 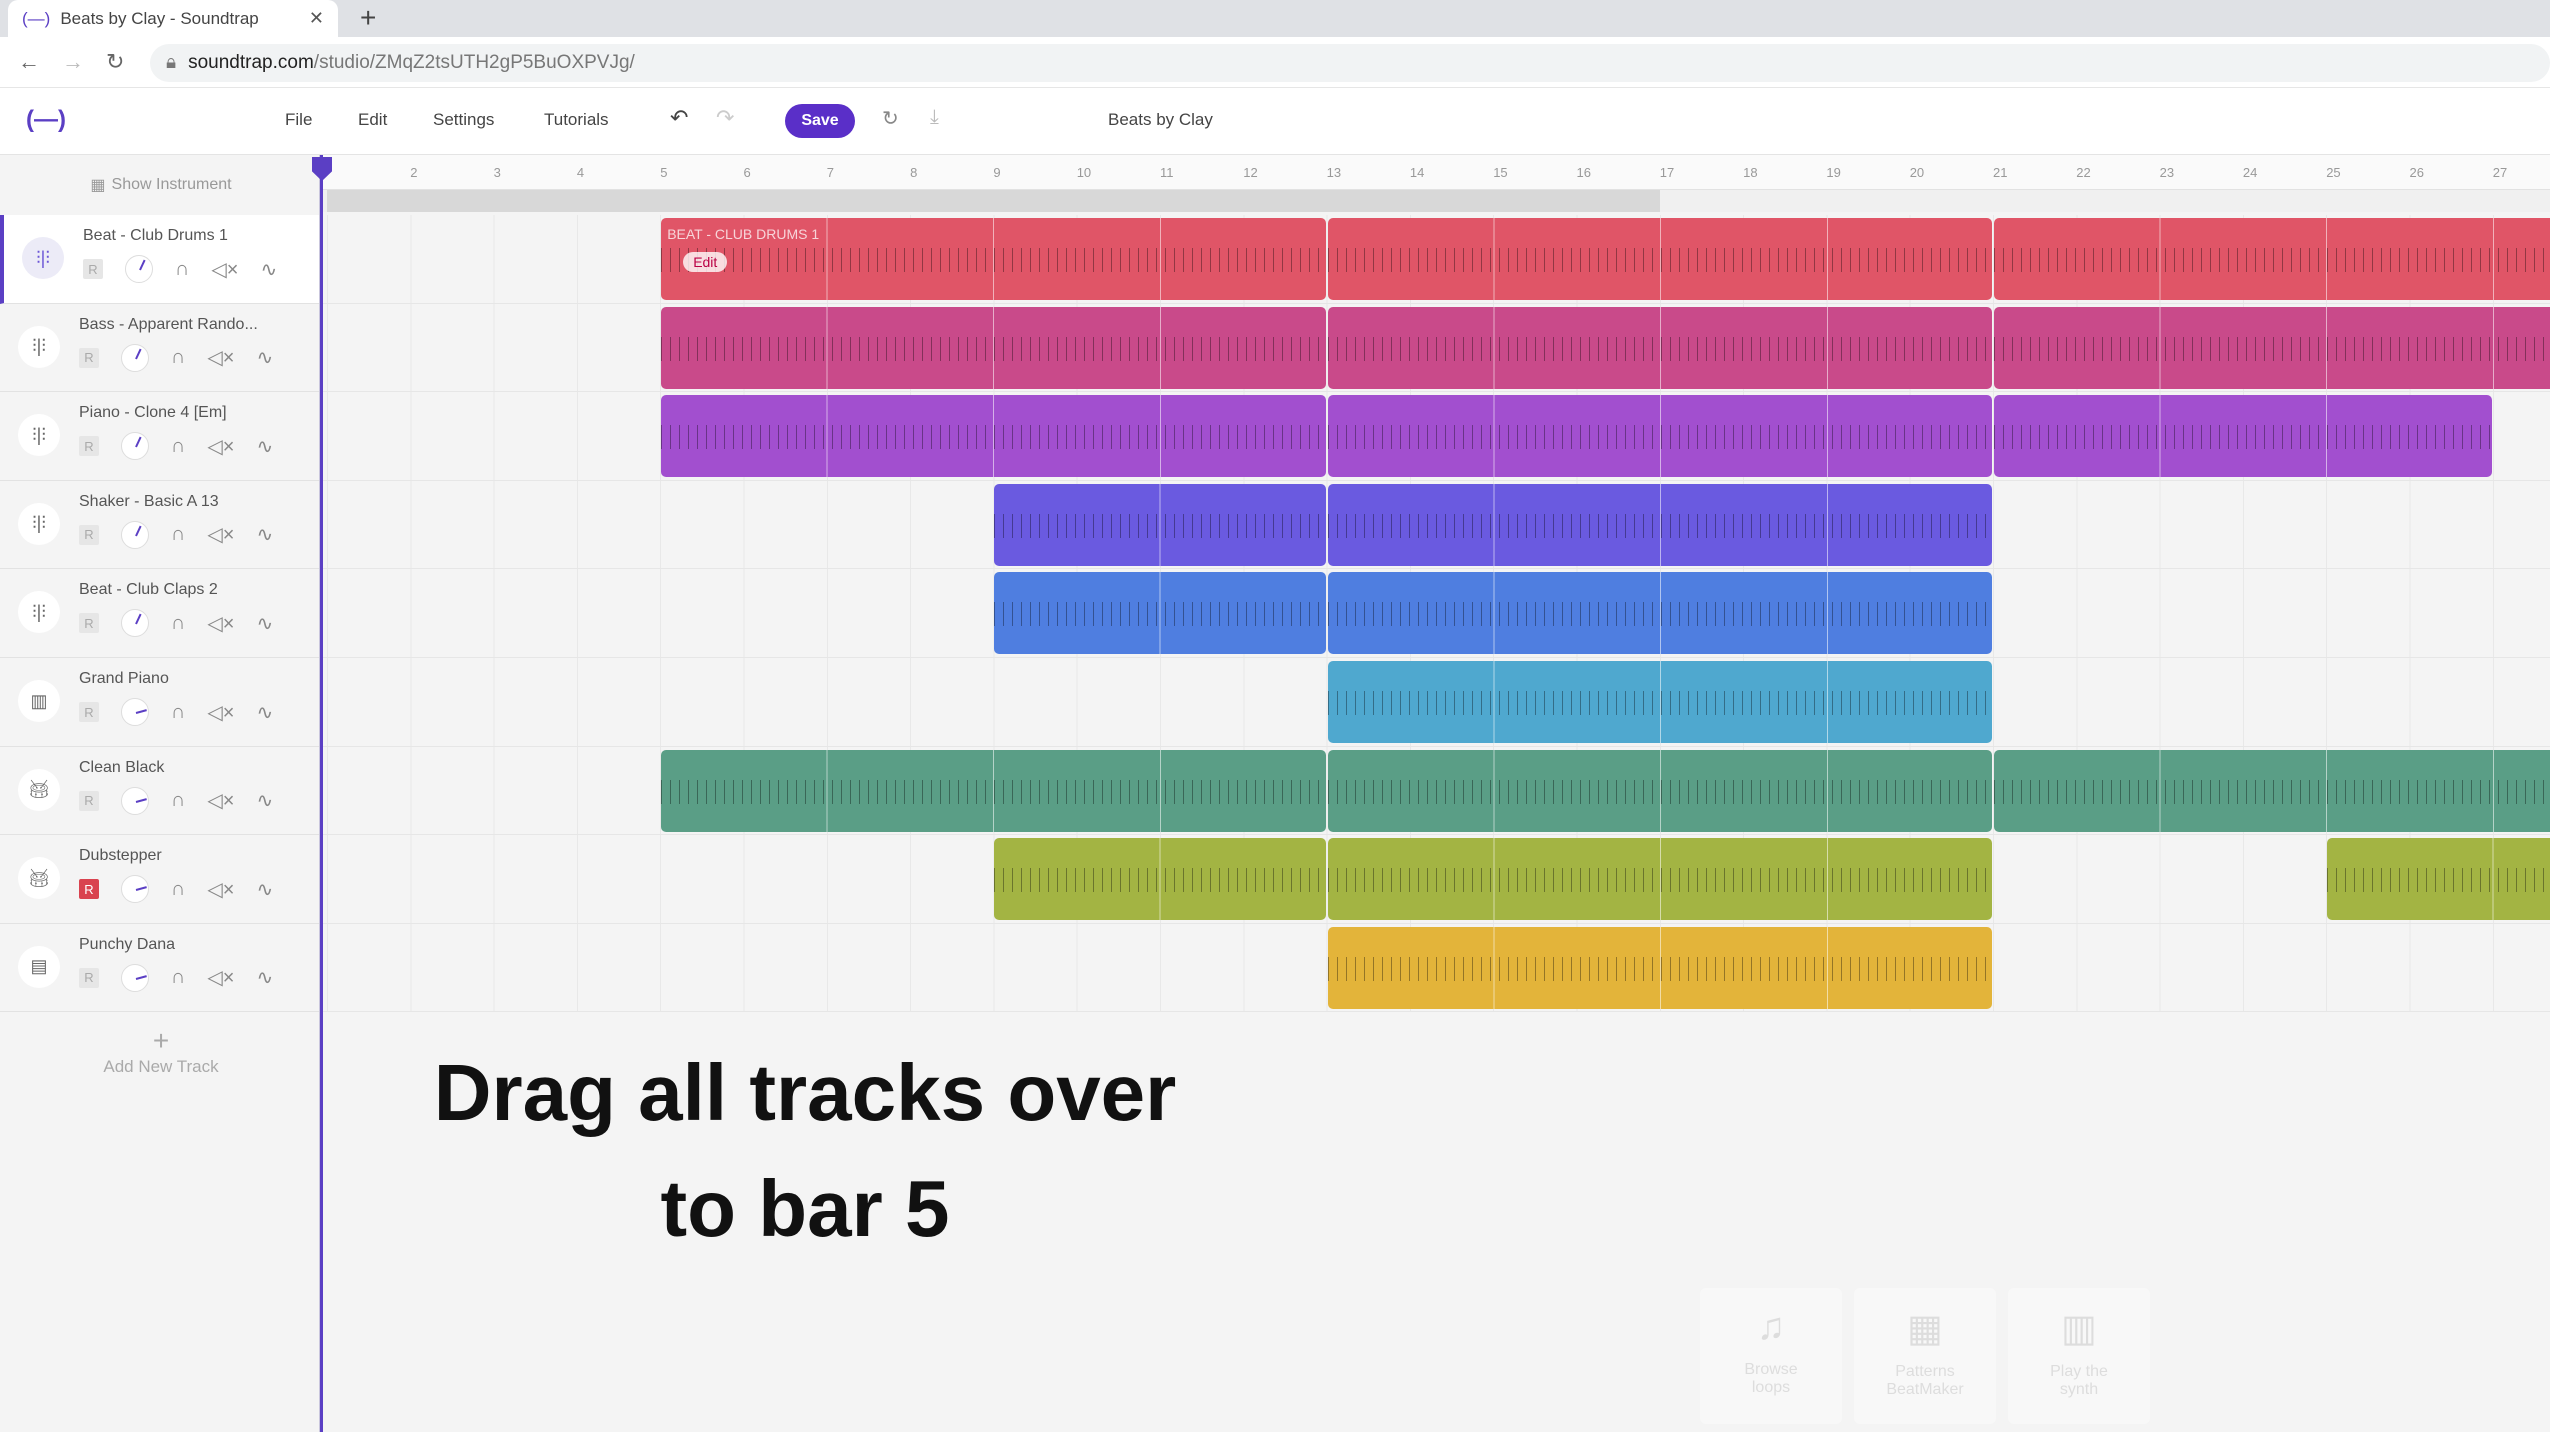 What do you see at coordinates (299, 119) in the screenshot?
I see `menu-file: File` at bounding box center [299, 119].